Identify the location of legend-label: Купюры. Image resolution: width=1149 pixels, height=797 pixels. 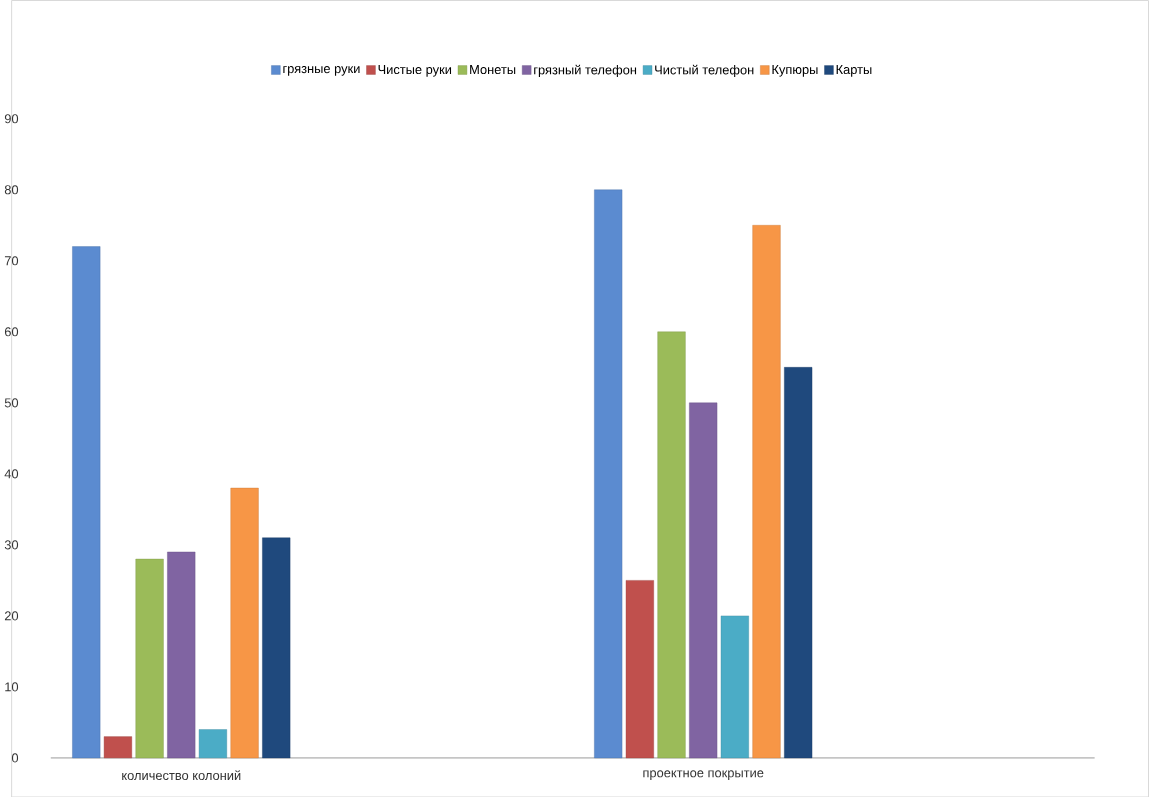
(795, 70).